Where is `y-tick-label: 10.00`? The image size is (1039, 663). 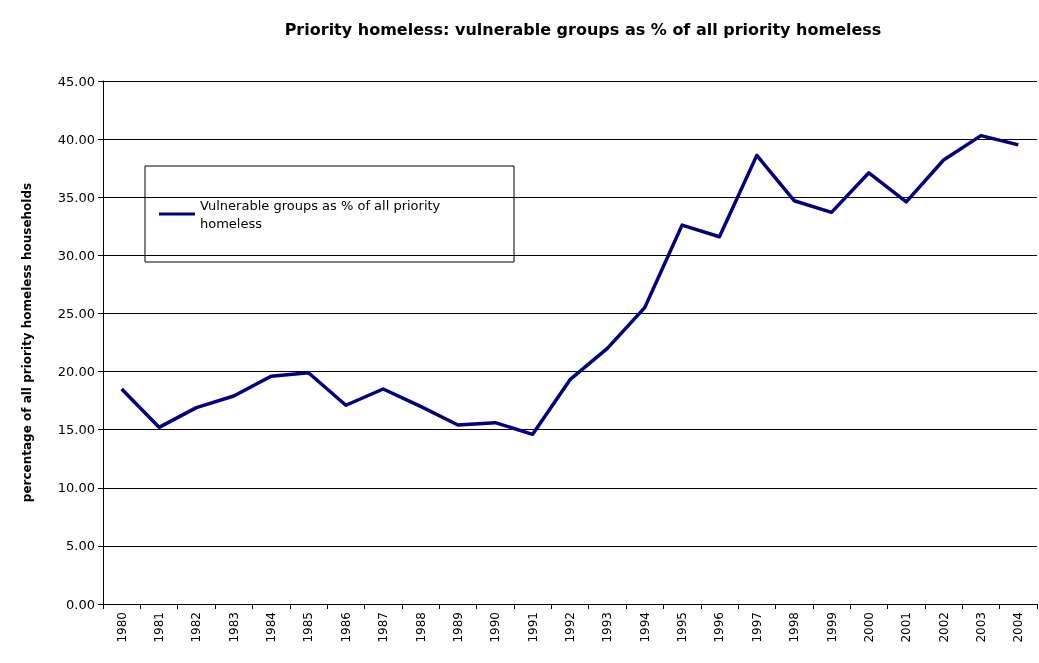
y-tick-label: 10.00 is located at coordinates (76, 488).